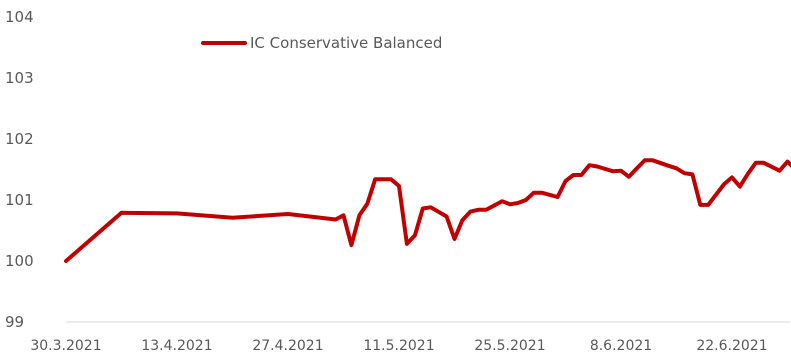 This screenshot has width=791, height=354. What do you see at coordinates (19, 200) in the screenshot?
I see `y-tick-label: 101` at bounding box center [19, 200].